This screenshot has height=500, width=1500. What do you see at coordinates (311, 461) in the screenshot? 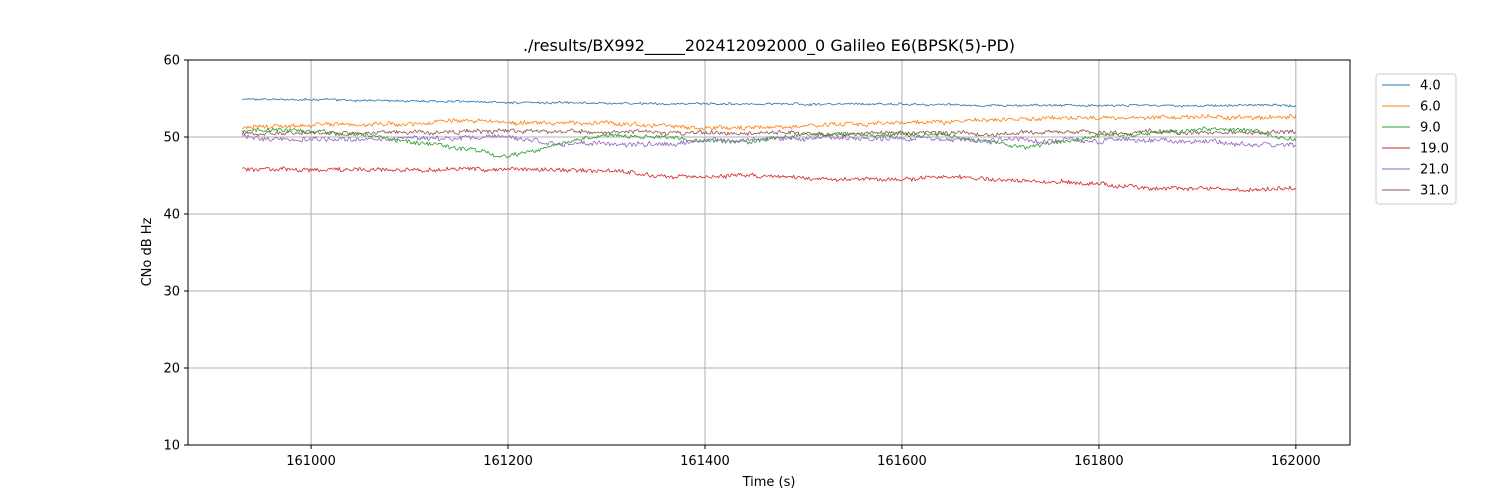
I see `x-tick-label: 161000` at bounding box center [311, 461].